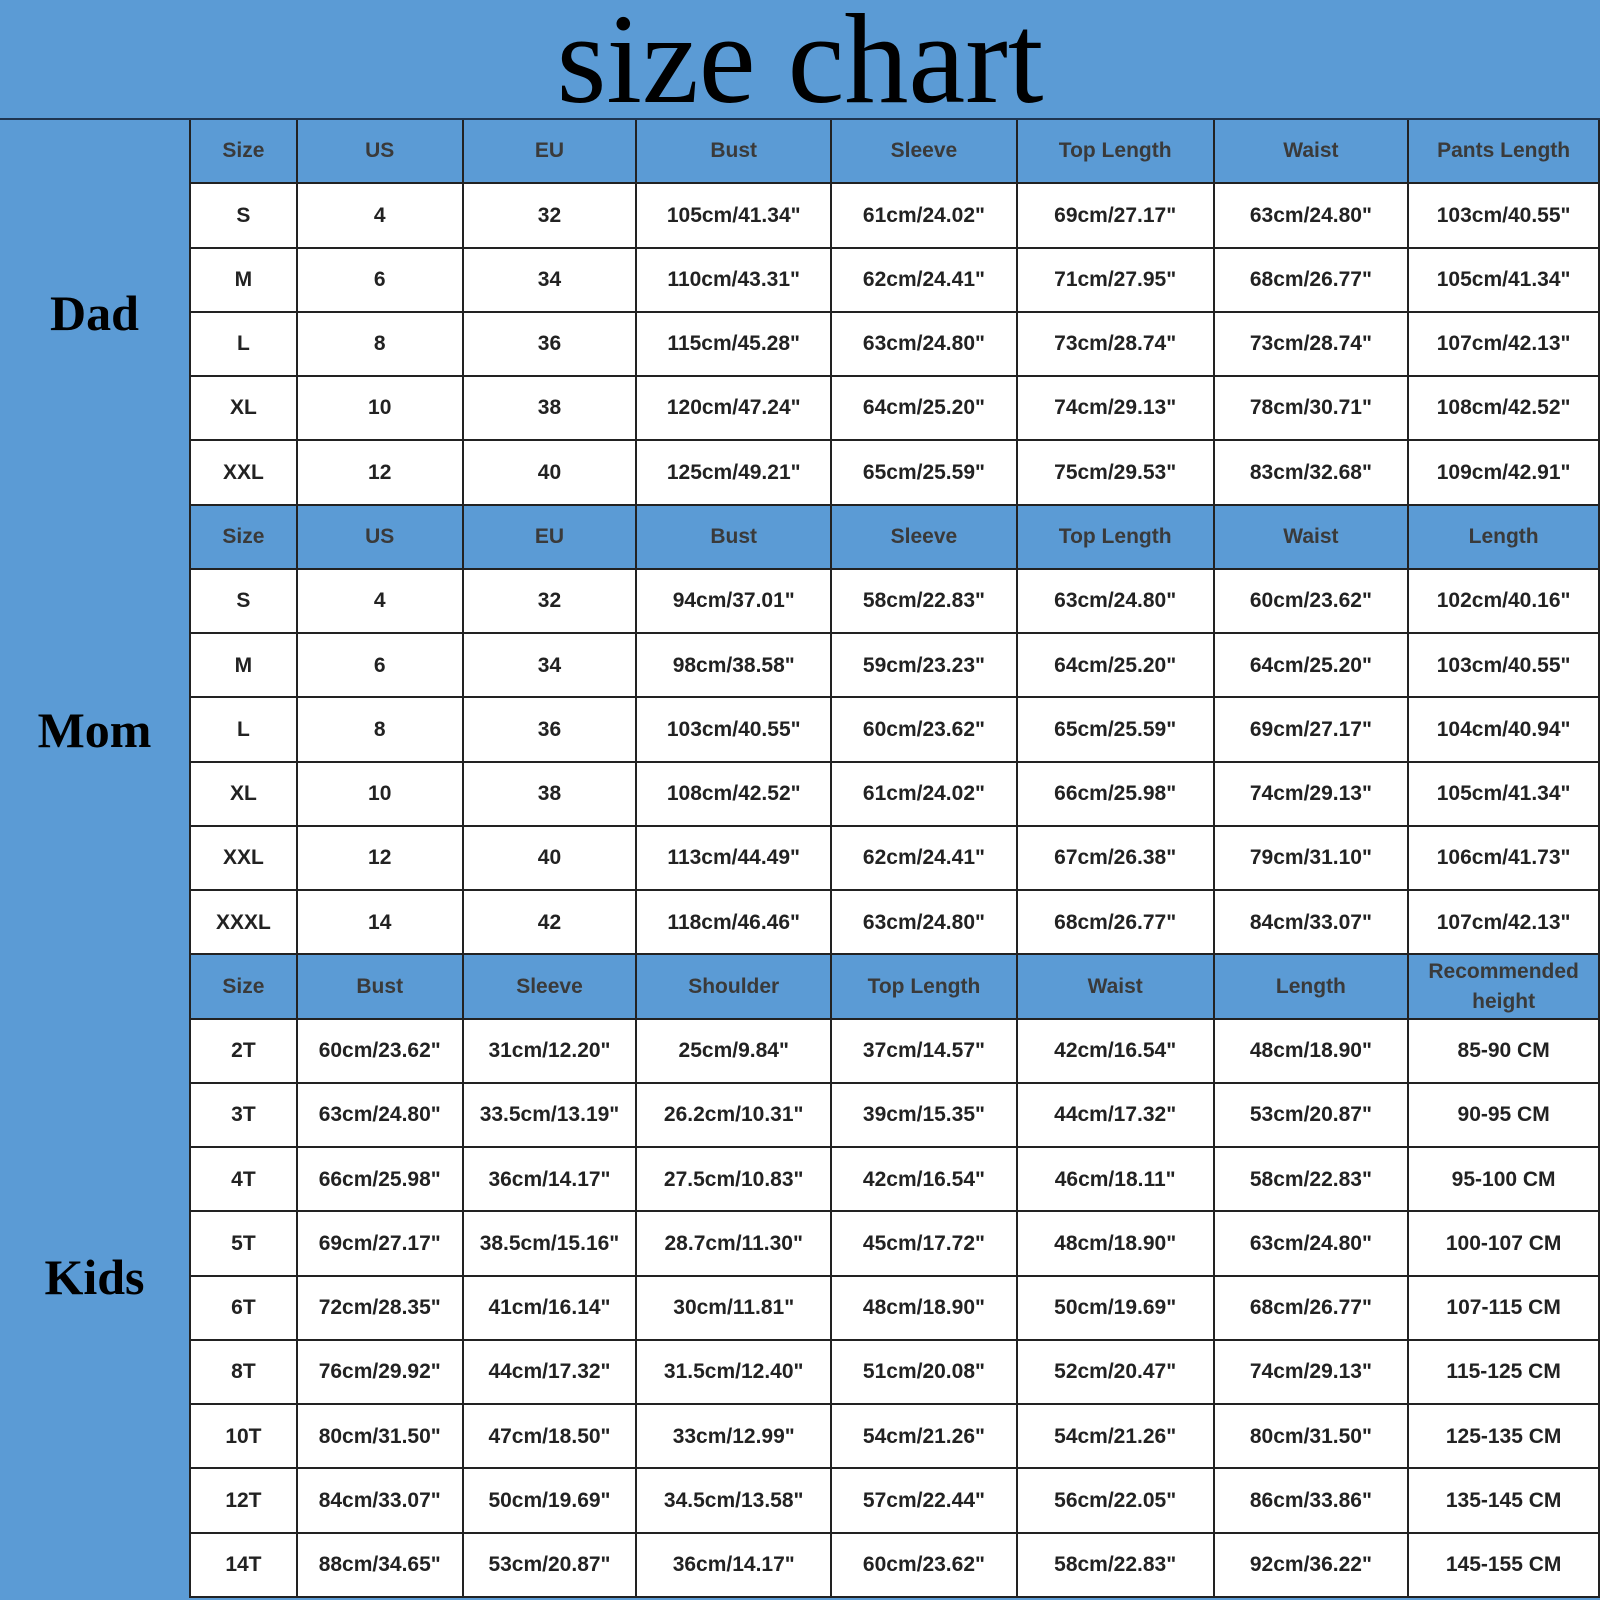  Describe the element at coordinates (1312, 409) in the screenshot. I see `table-cell: 78cm/30.71"` at that location.